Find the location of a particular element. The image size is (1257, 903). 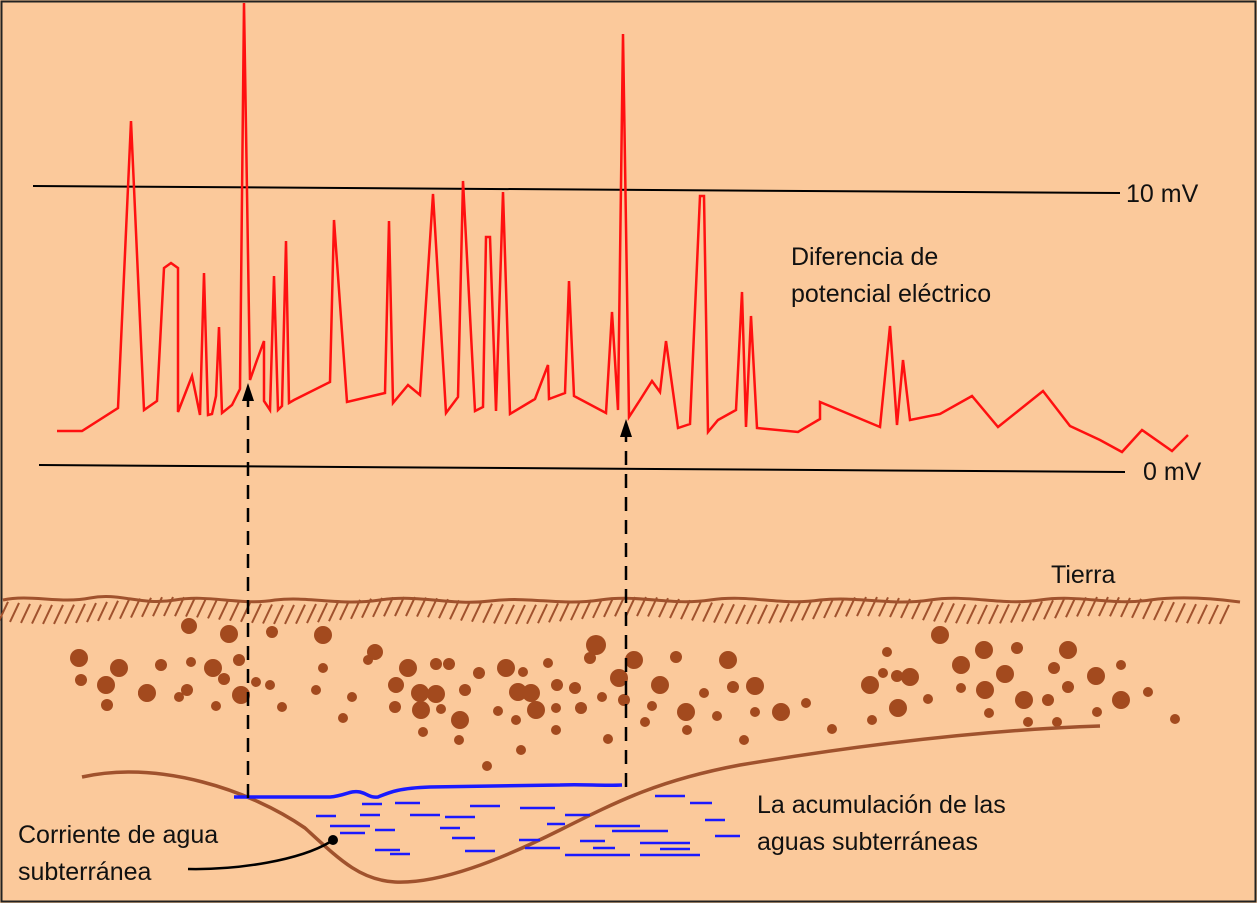

ground-hatching is located at coordinates (615, 610).